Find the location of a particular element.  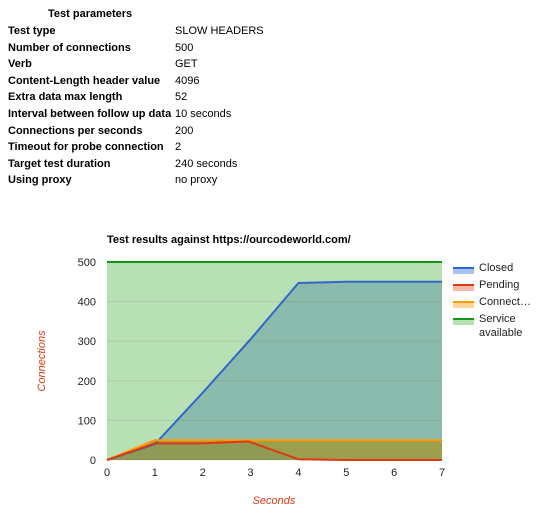

param-value: 2 is located at coordinates (178, 147).